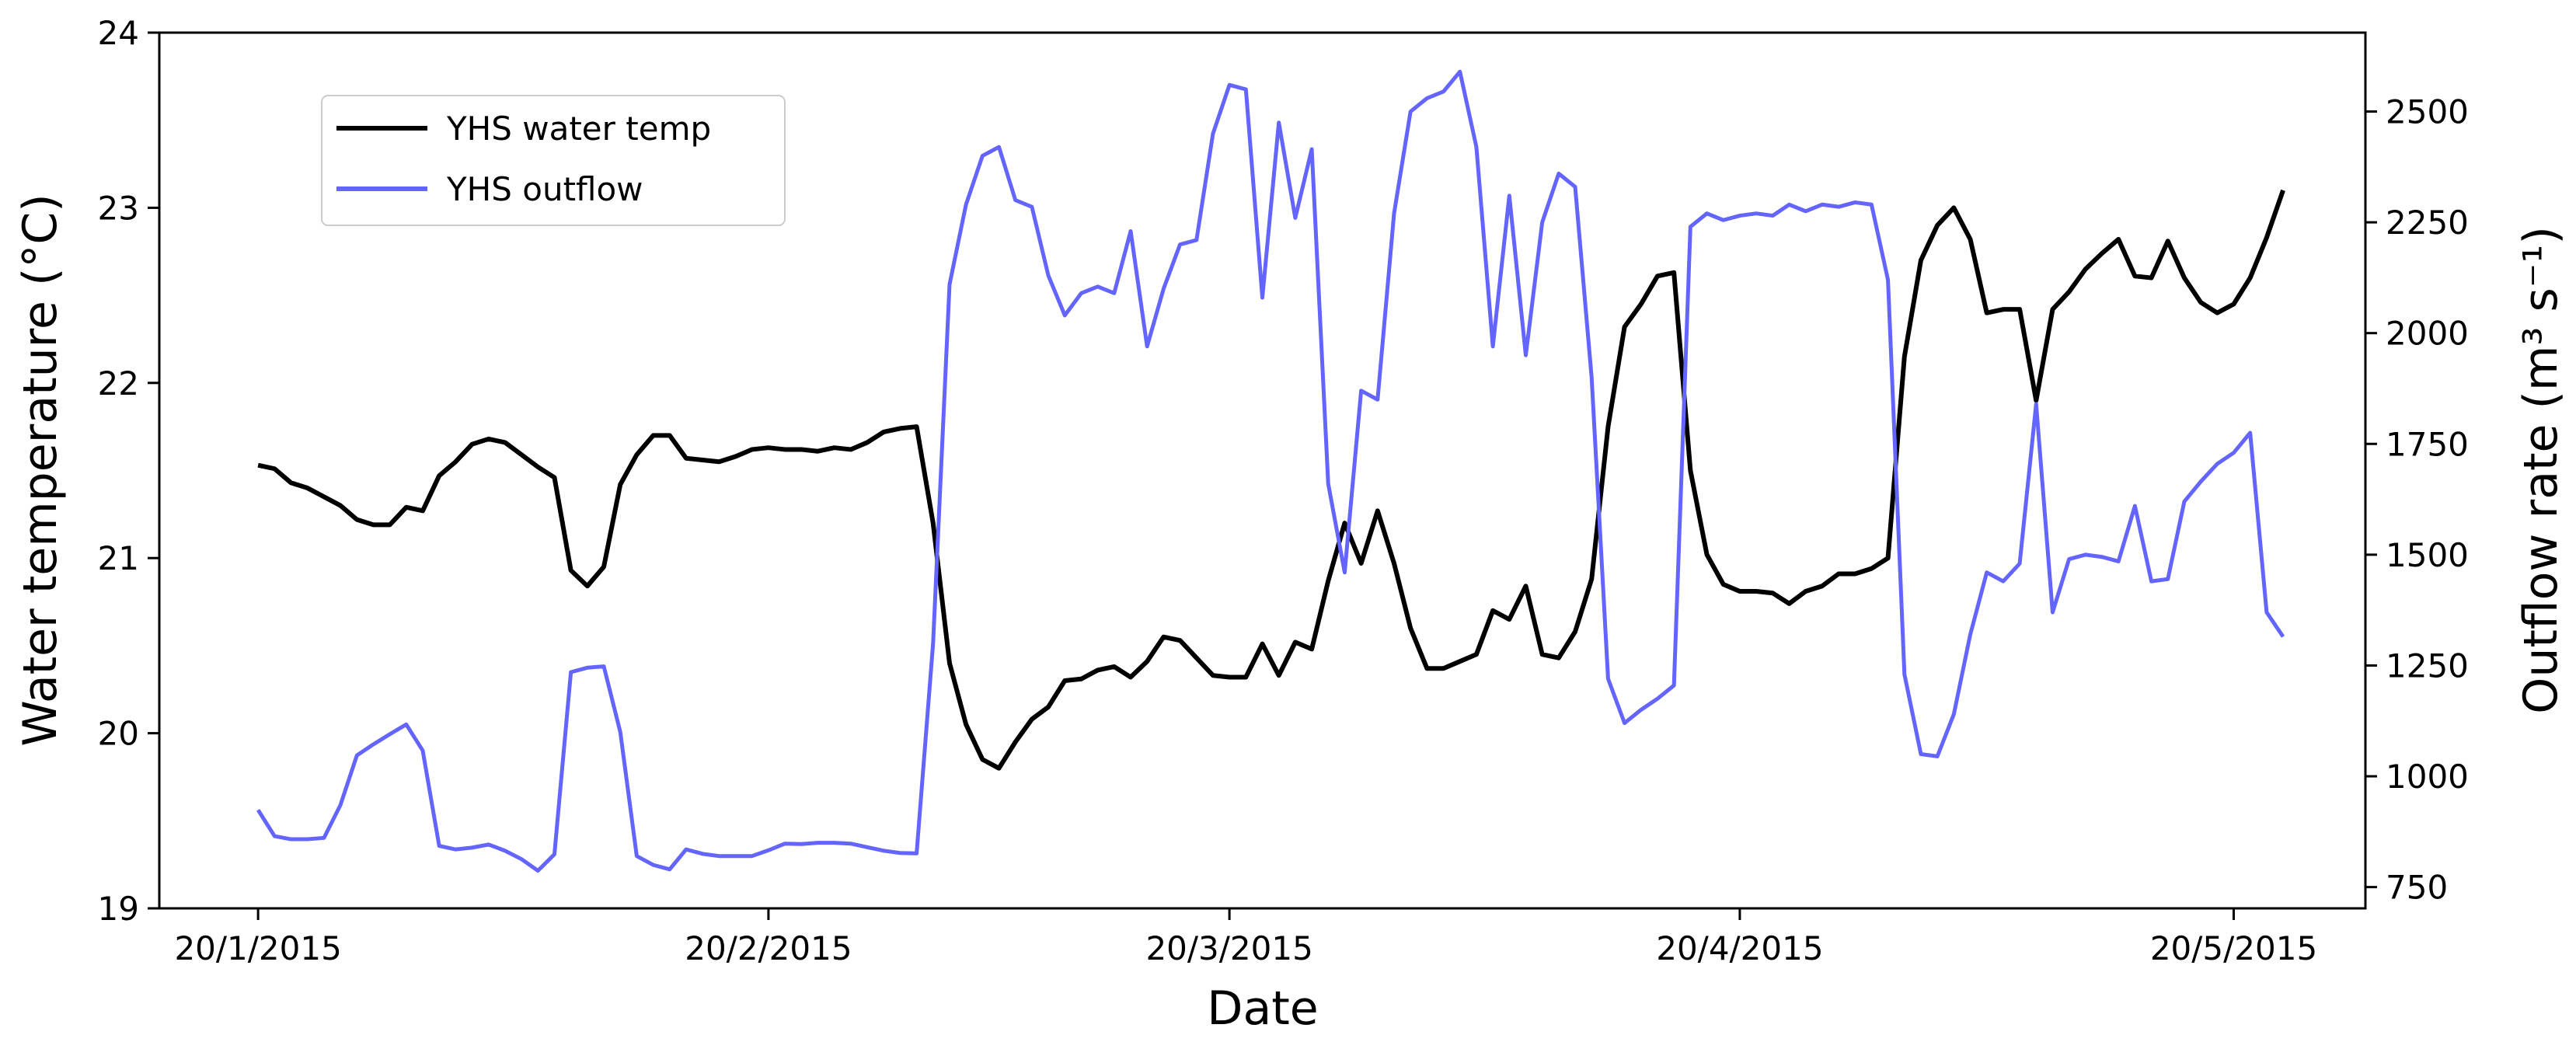 The height and width of the screenshot is (1042, 2576). I want to click on y2-tick-label: 1500, so click(2427, 555).